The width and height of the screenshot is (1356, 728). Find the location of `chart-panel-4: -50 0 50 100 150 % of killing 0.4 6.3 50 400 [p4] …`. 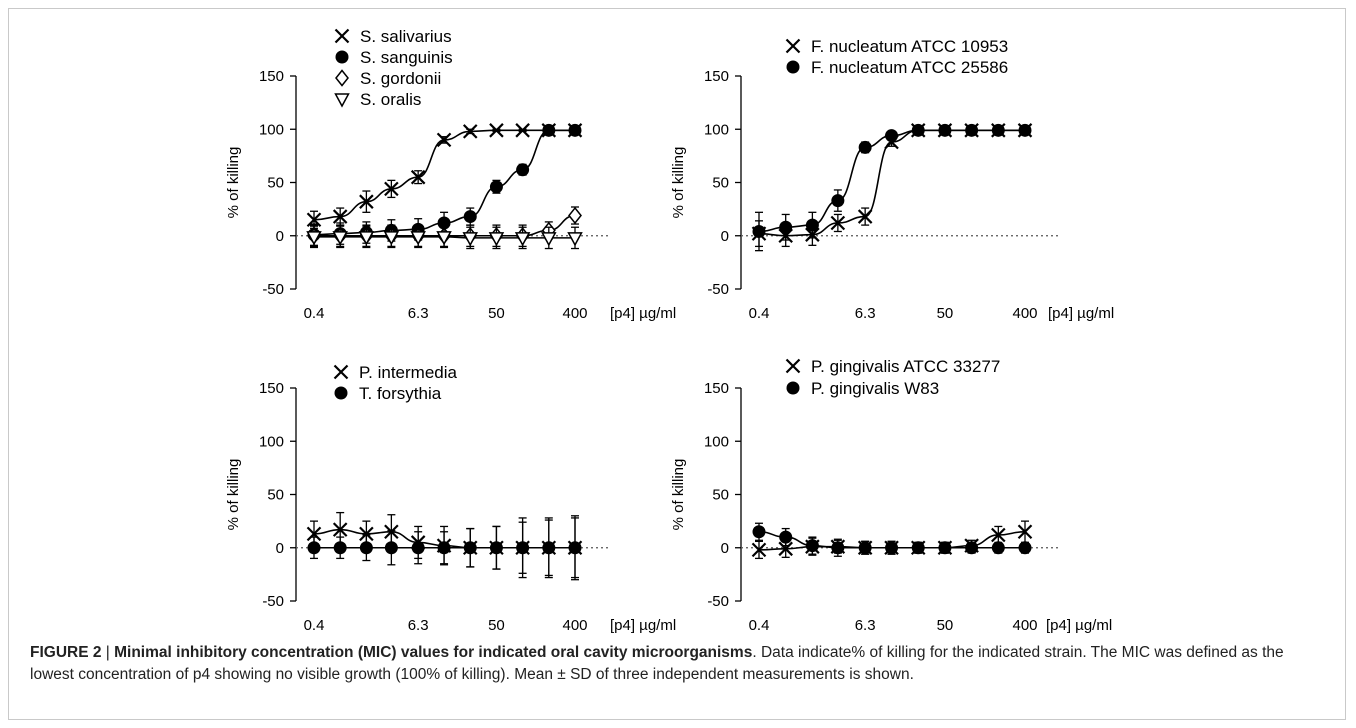

chart-panel-4: -50 0 50 100 150 % of killing 0.4 6.3 50 400 [p4] … is located at coordinates (891, 495).